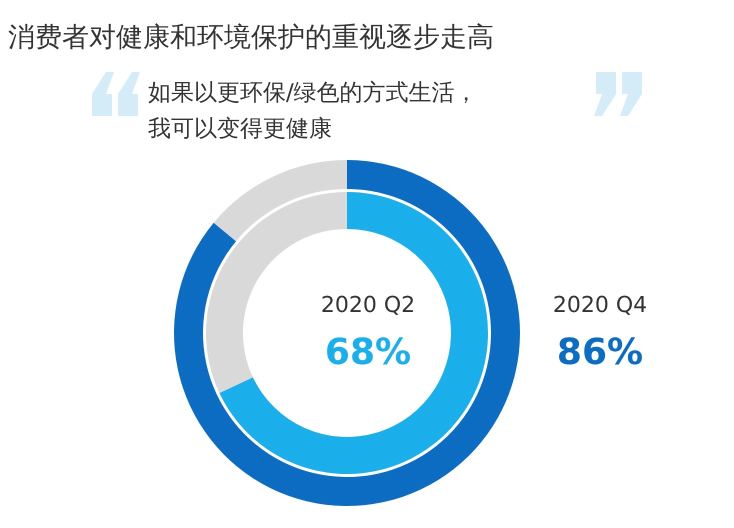 The width and height of the screenshot is (734, 528). Describe the element at coordinates (368, 305) in the screenshot. I see `slice-label: 2020 Q2` at that location.